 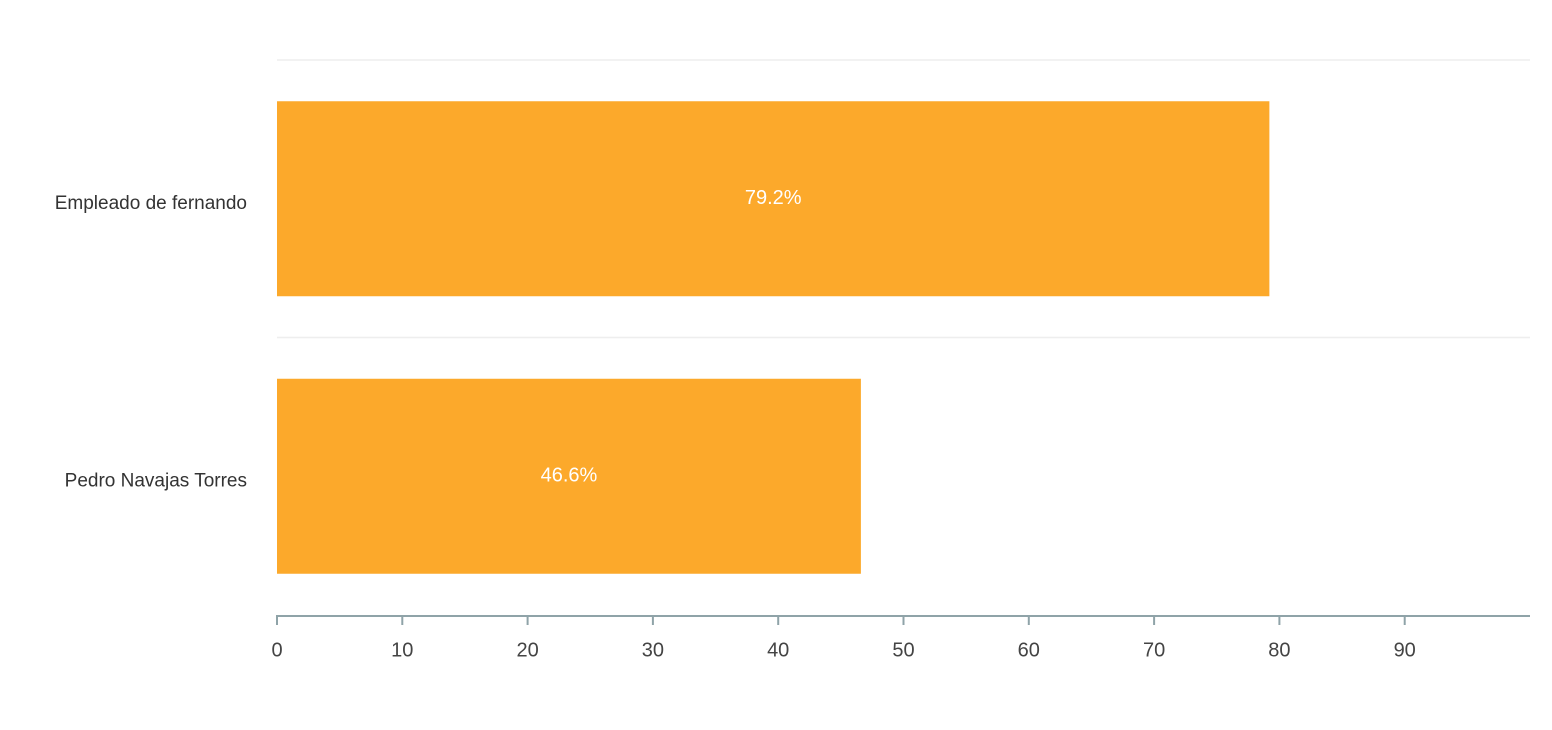 What do you see at coordinates (903, 650) in the screenshot?
I see `x-tick-label: 50` at bounding box center [903, 650].